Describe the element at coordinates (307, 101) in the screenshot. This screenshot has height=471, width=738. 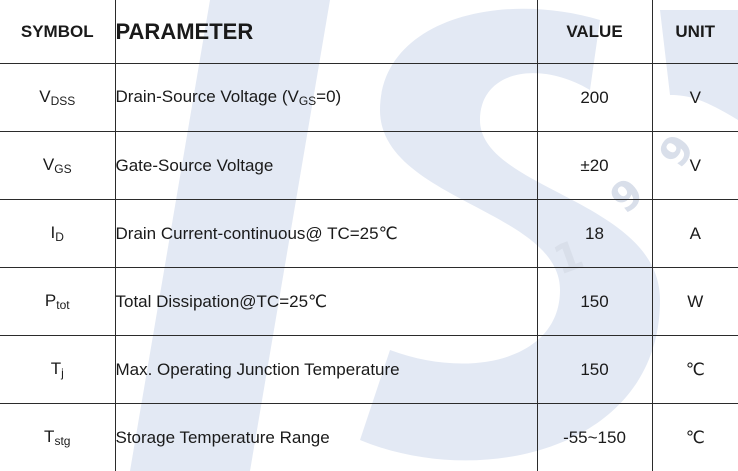
I see `parameter-subscript: GS` at that location.